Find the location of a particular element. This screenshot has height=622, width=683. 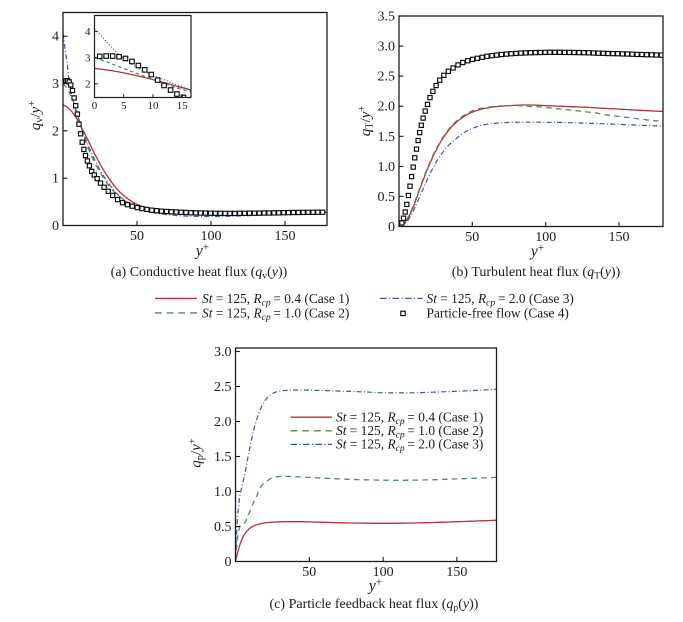

svg-text: 10 is located at coordinates (154, 106).